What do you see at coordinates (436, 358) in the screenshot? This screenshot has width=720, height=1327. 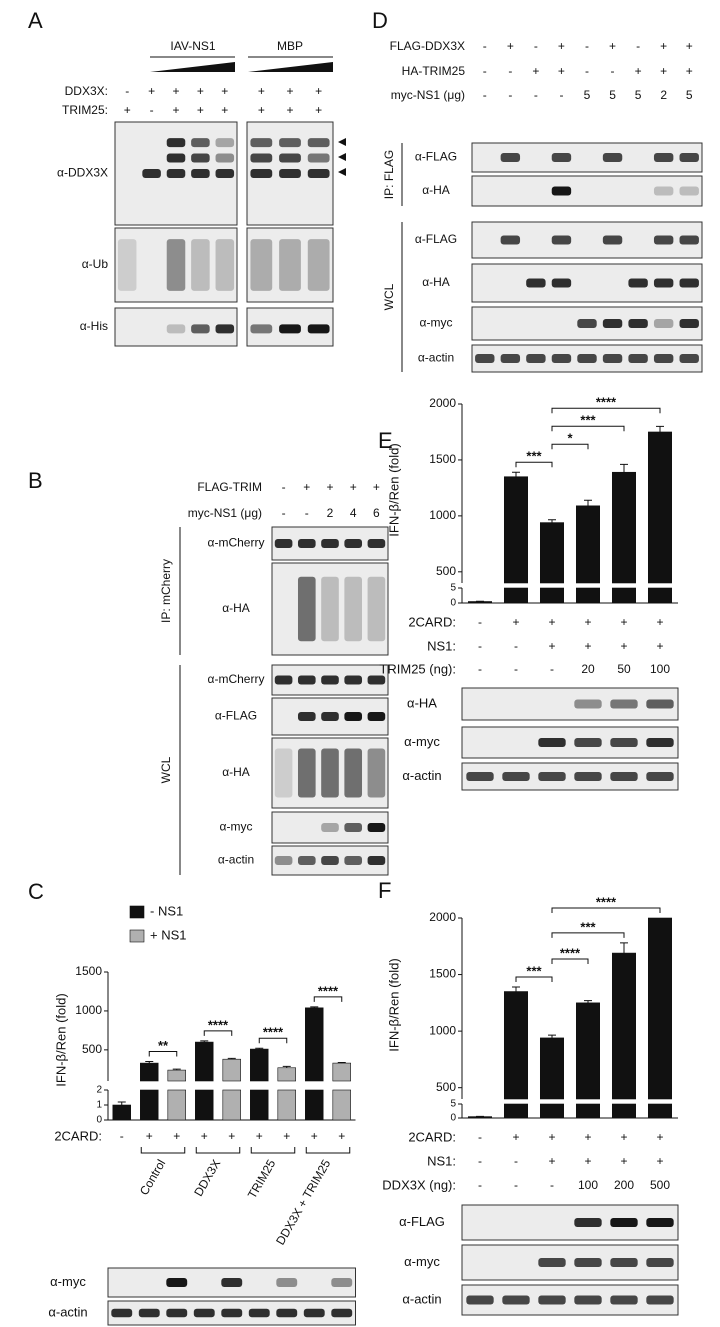 I see `blot-label: α-actin` at bounding box center [436, 358].